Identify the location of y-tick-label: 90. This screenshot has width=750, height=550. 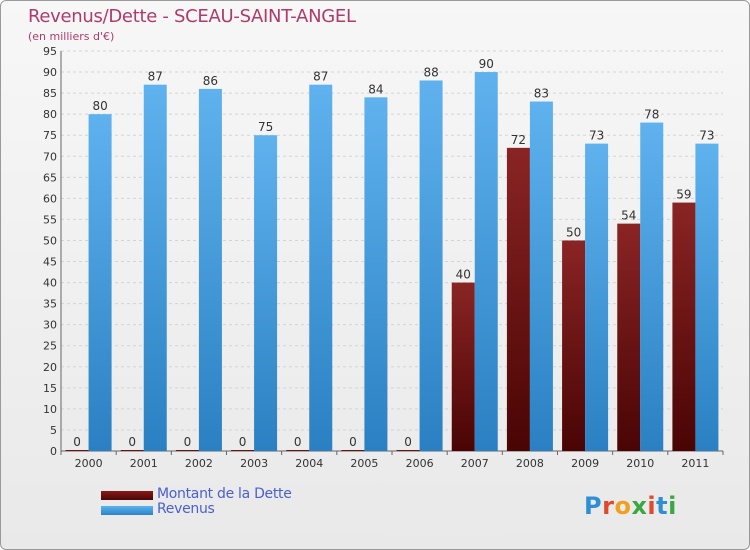
(50, 72).